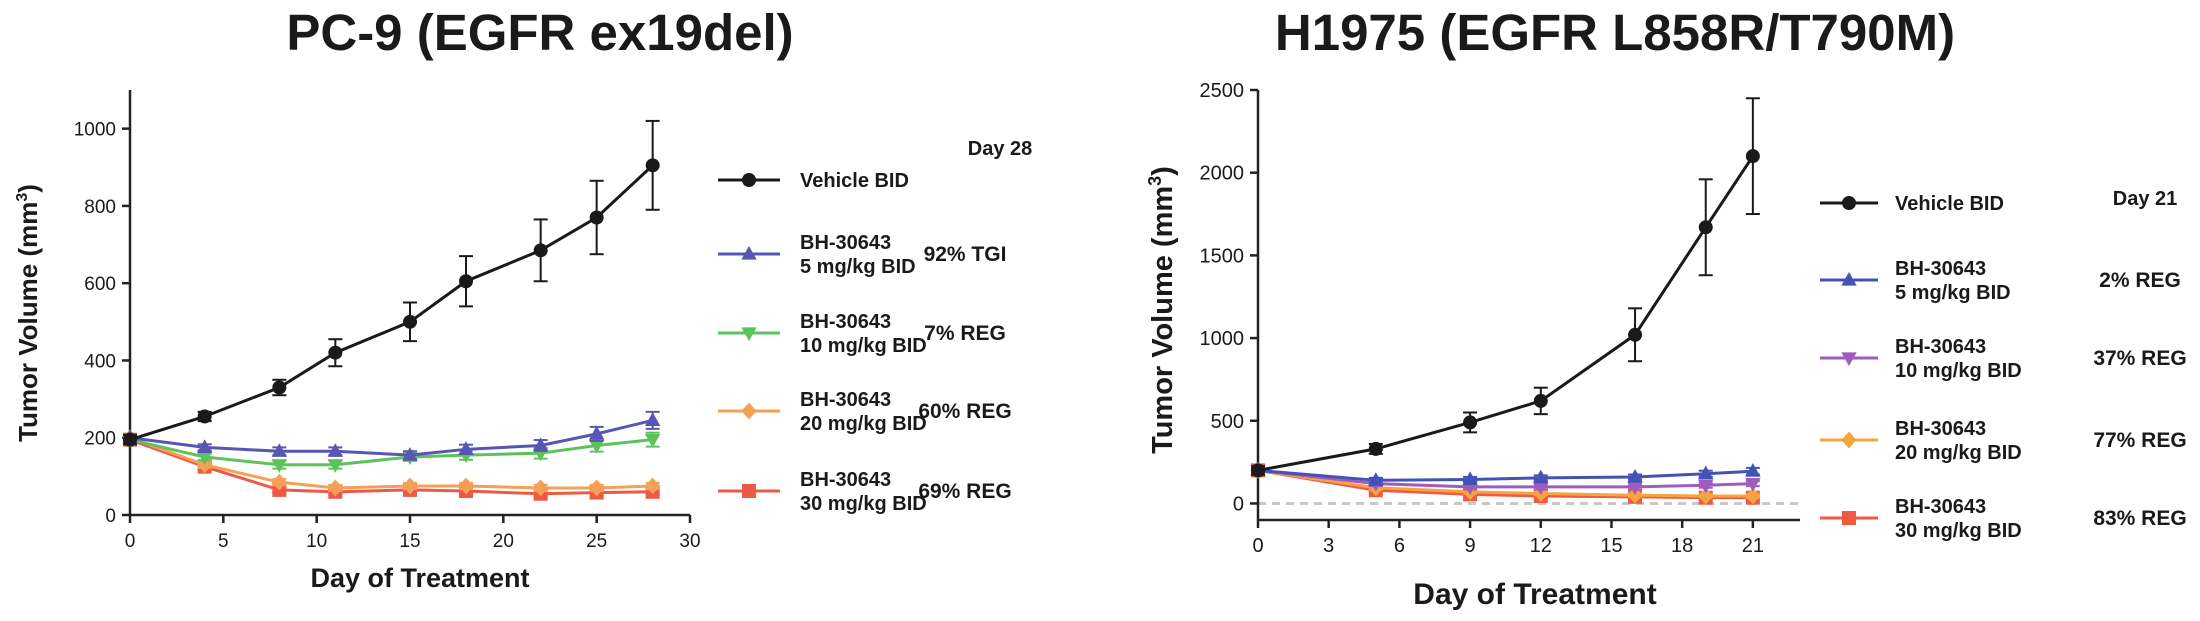  What do you see at coordinates (419, 578) in the screenshot?
I see `x-axis-label-pc9: Day of Treatment` at bounding box center [419, 578].